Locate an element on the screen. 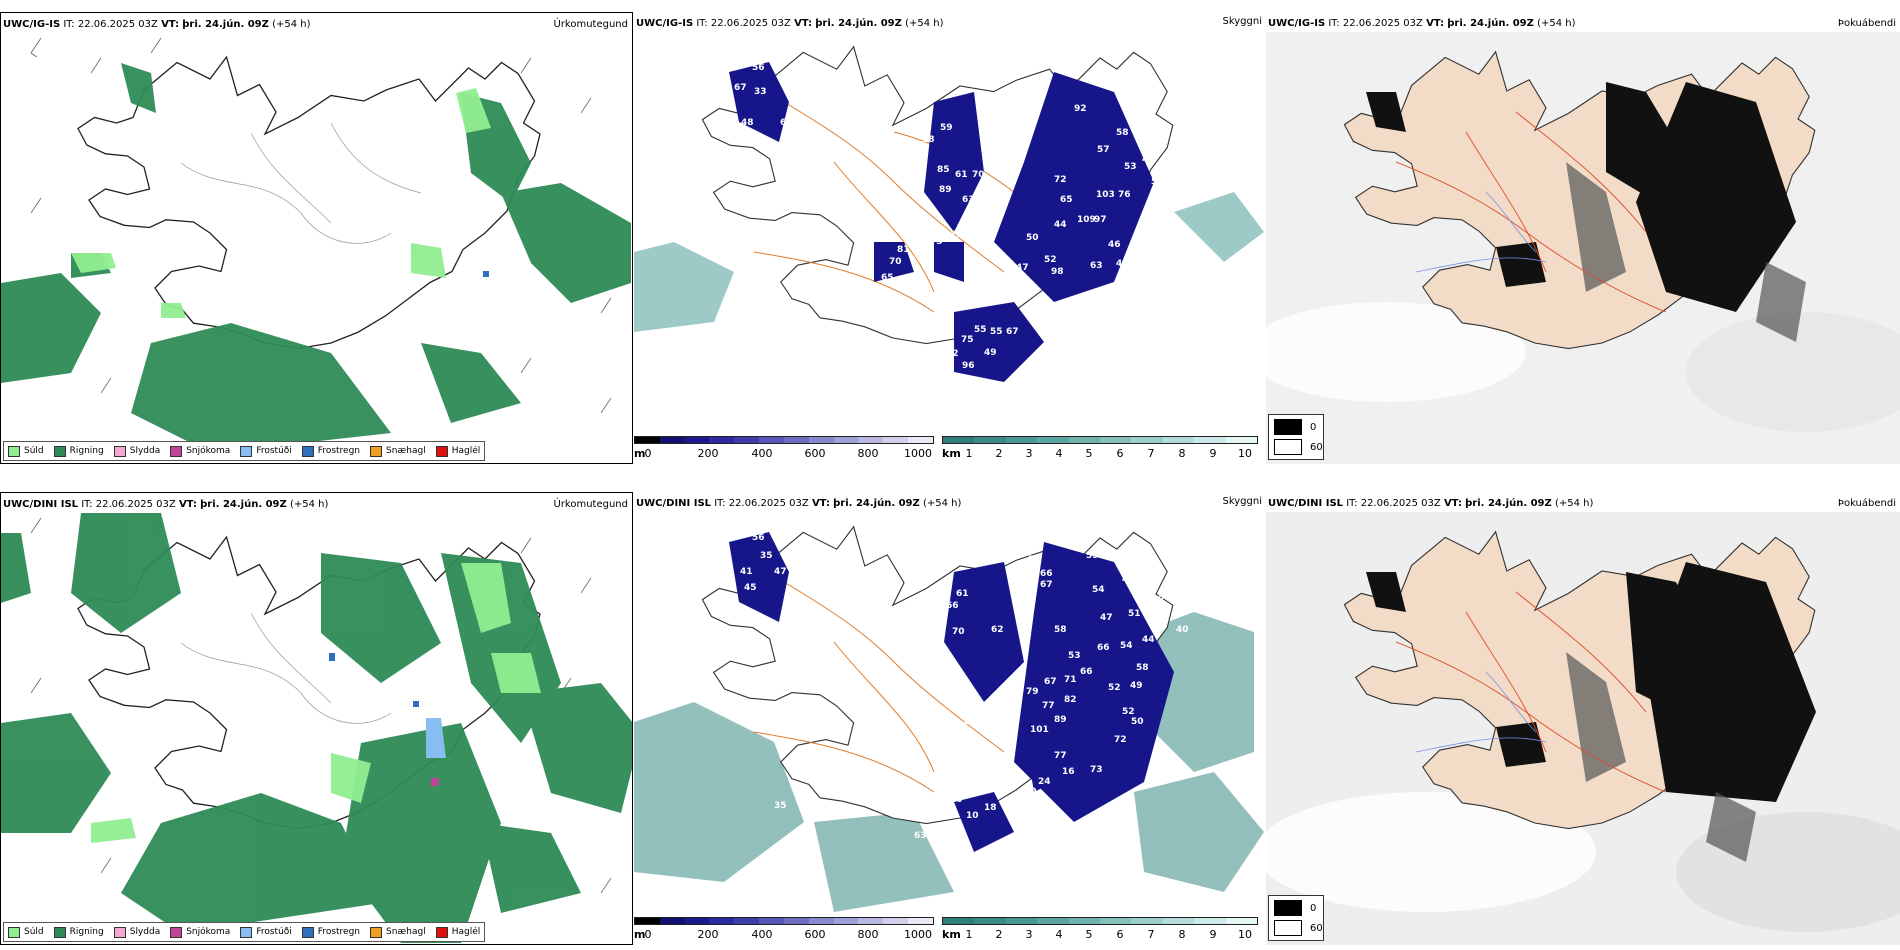 This screenshot has height=950, width=1900. cloud-label: 103 is located at coordinates (1105, 195).